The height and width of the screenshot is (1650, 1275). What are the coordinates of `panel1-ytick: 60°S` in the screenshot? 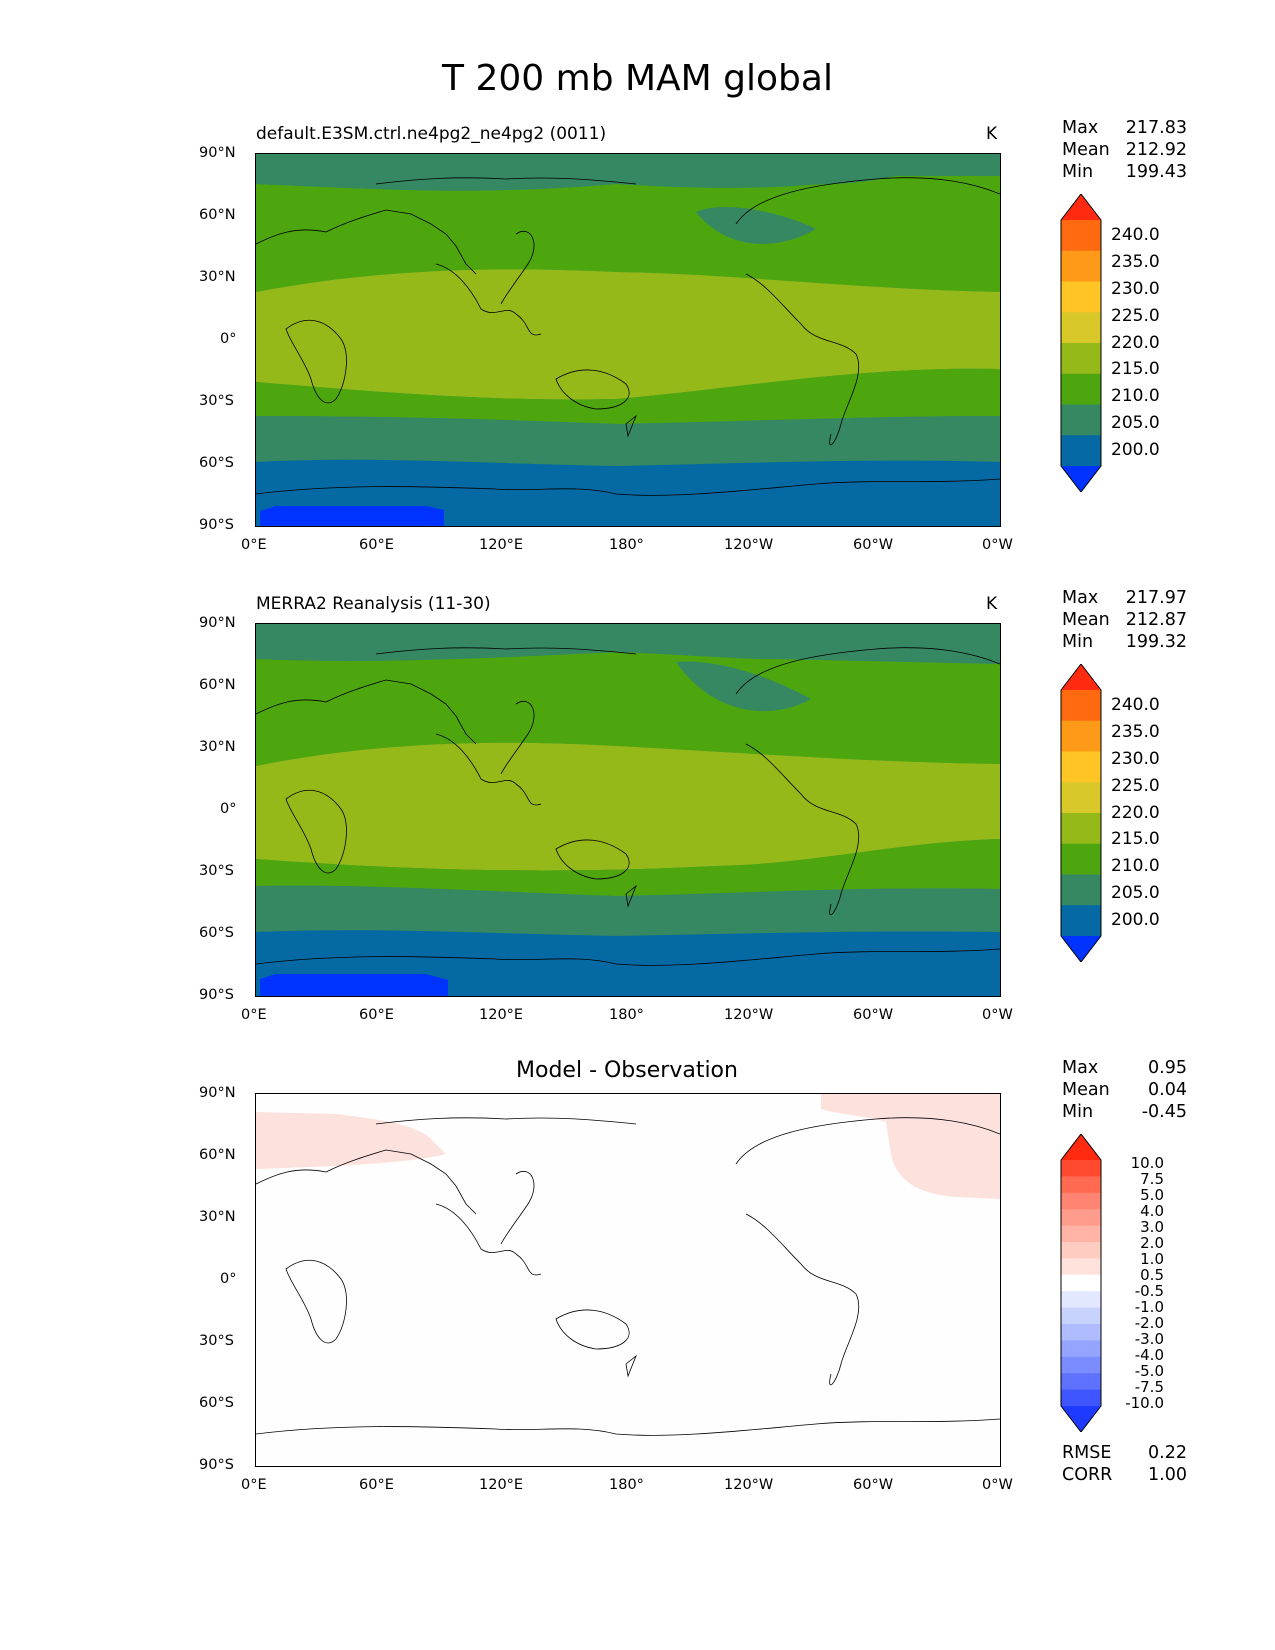 It's located at (216, 463).